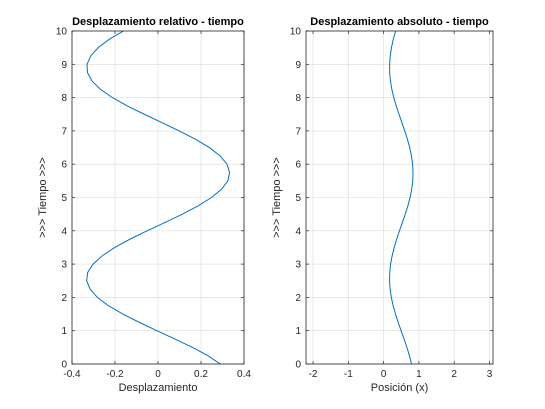 Image resolution: width=545 pixels, height=409 pixels. Describe the element at coordinates (72, 374) in the screenshot. I see `x-tick-label: -0.4` at that location.